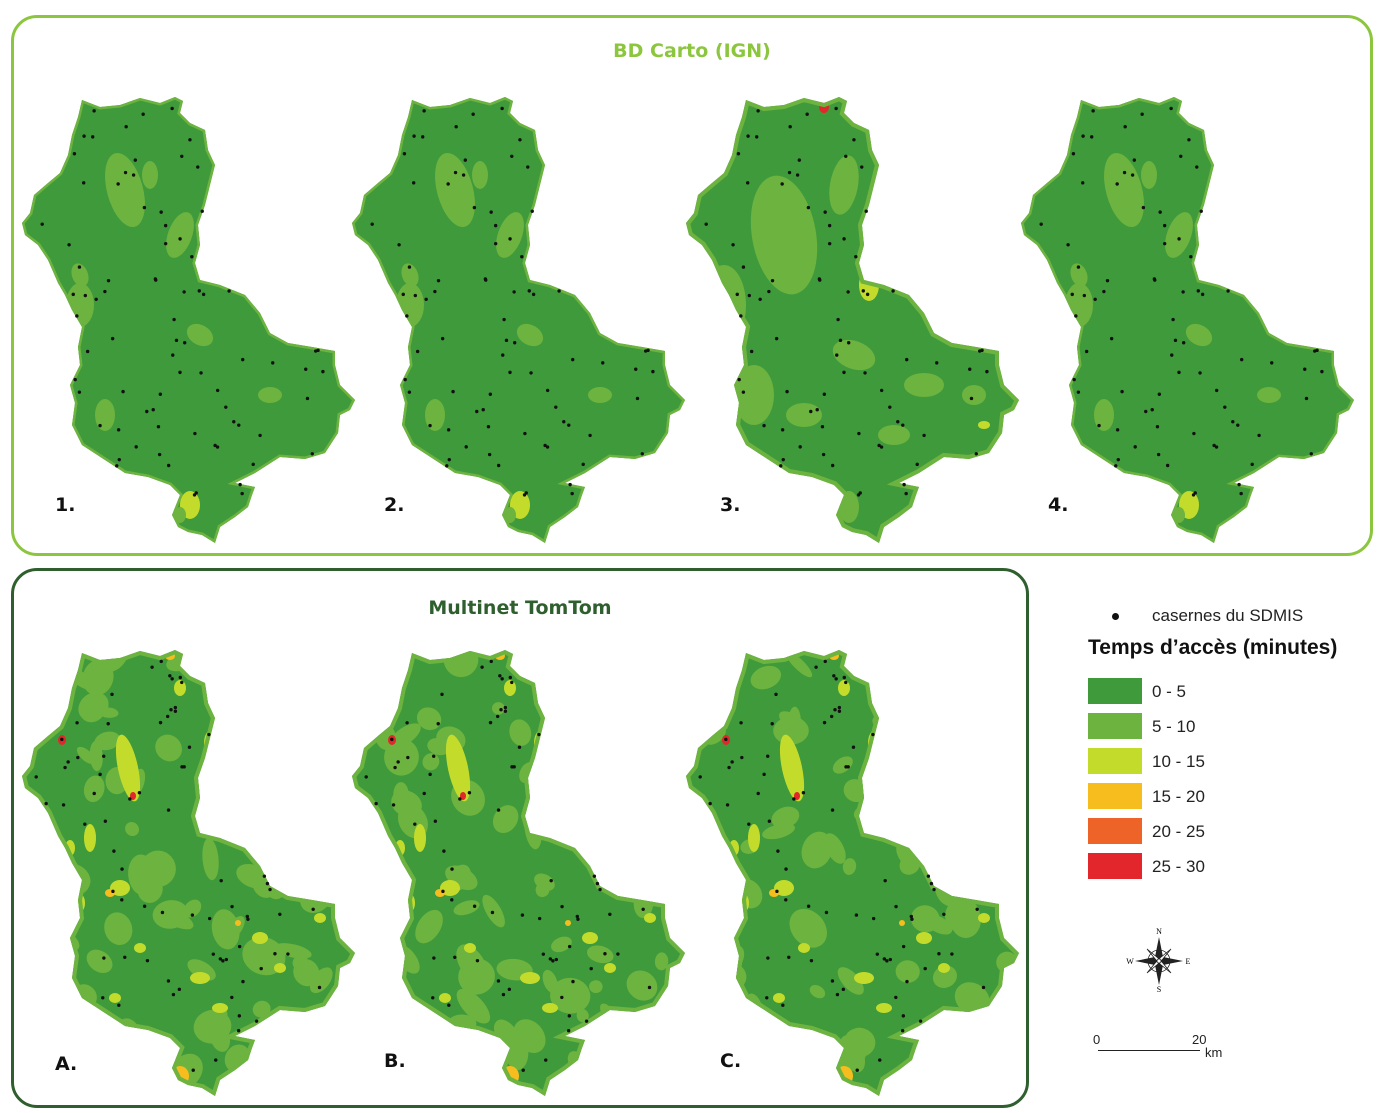 The width and height of the screenshot is (1380, 1113). I want to click on map-b, so click(522, 873).